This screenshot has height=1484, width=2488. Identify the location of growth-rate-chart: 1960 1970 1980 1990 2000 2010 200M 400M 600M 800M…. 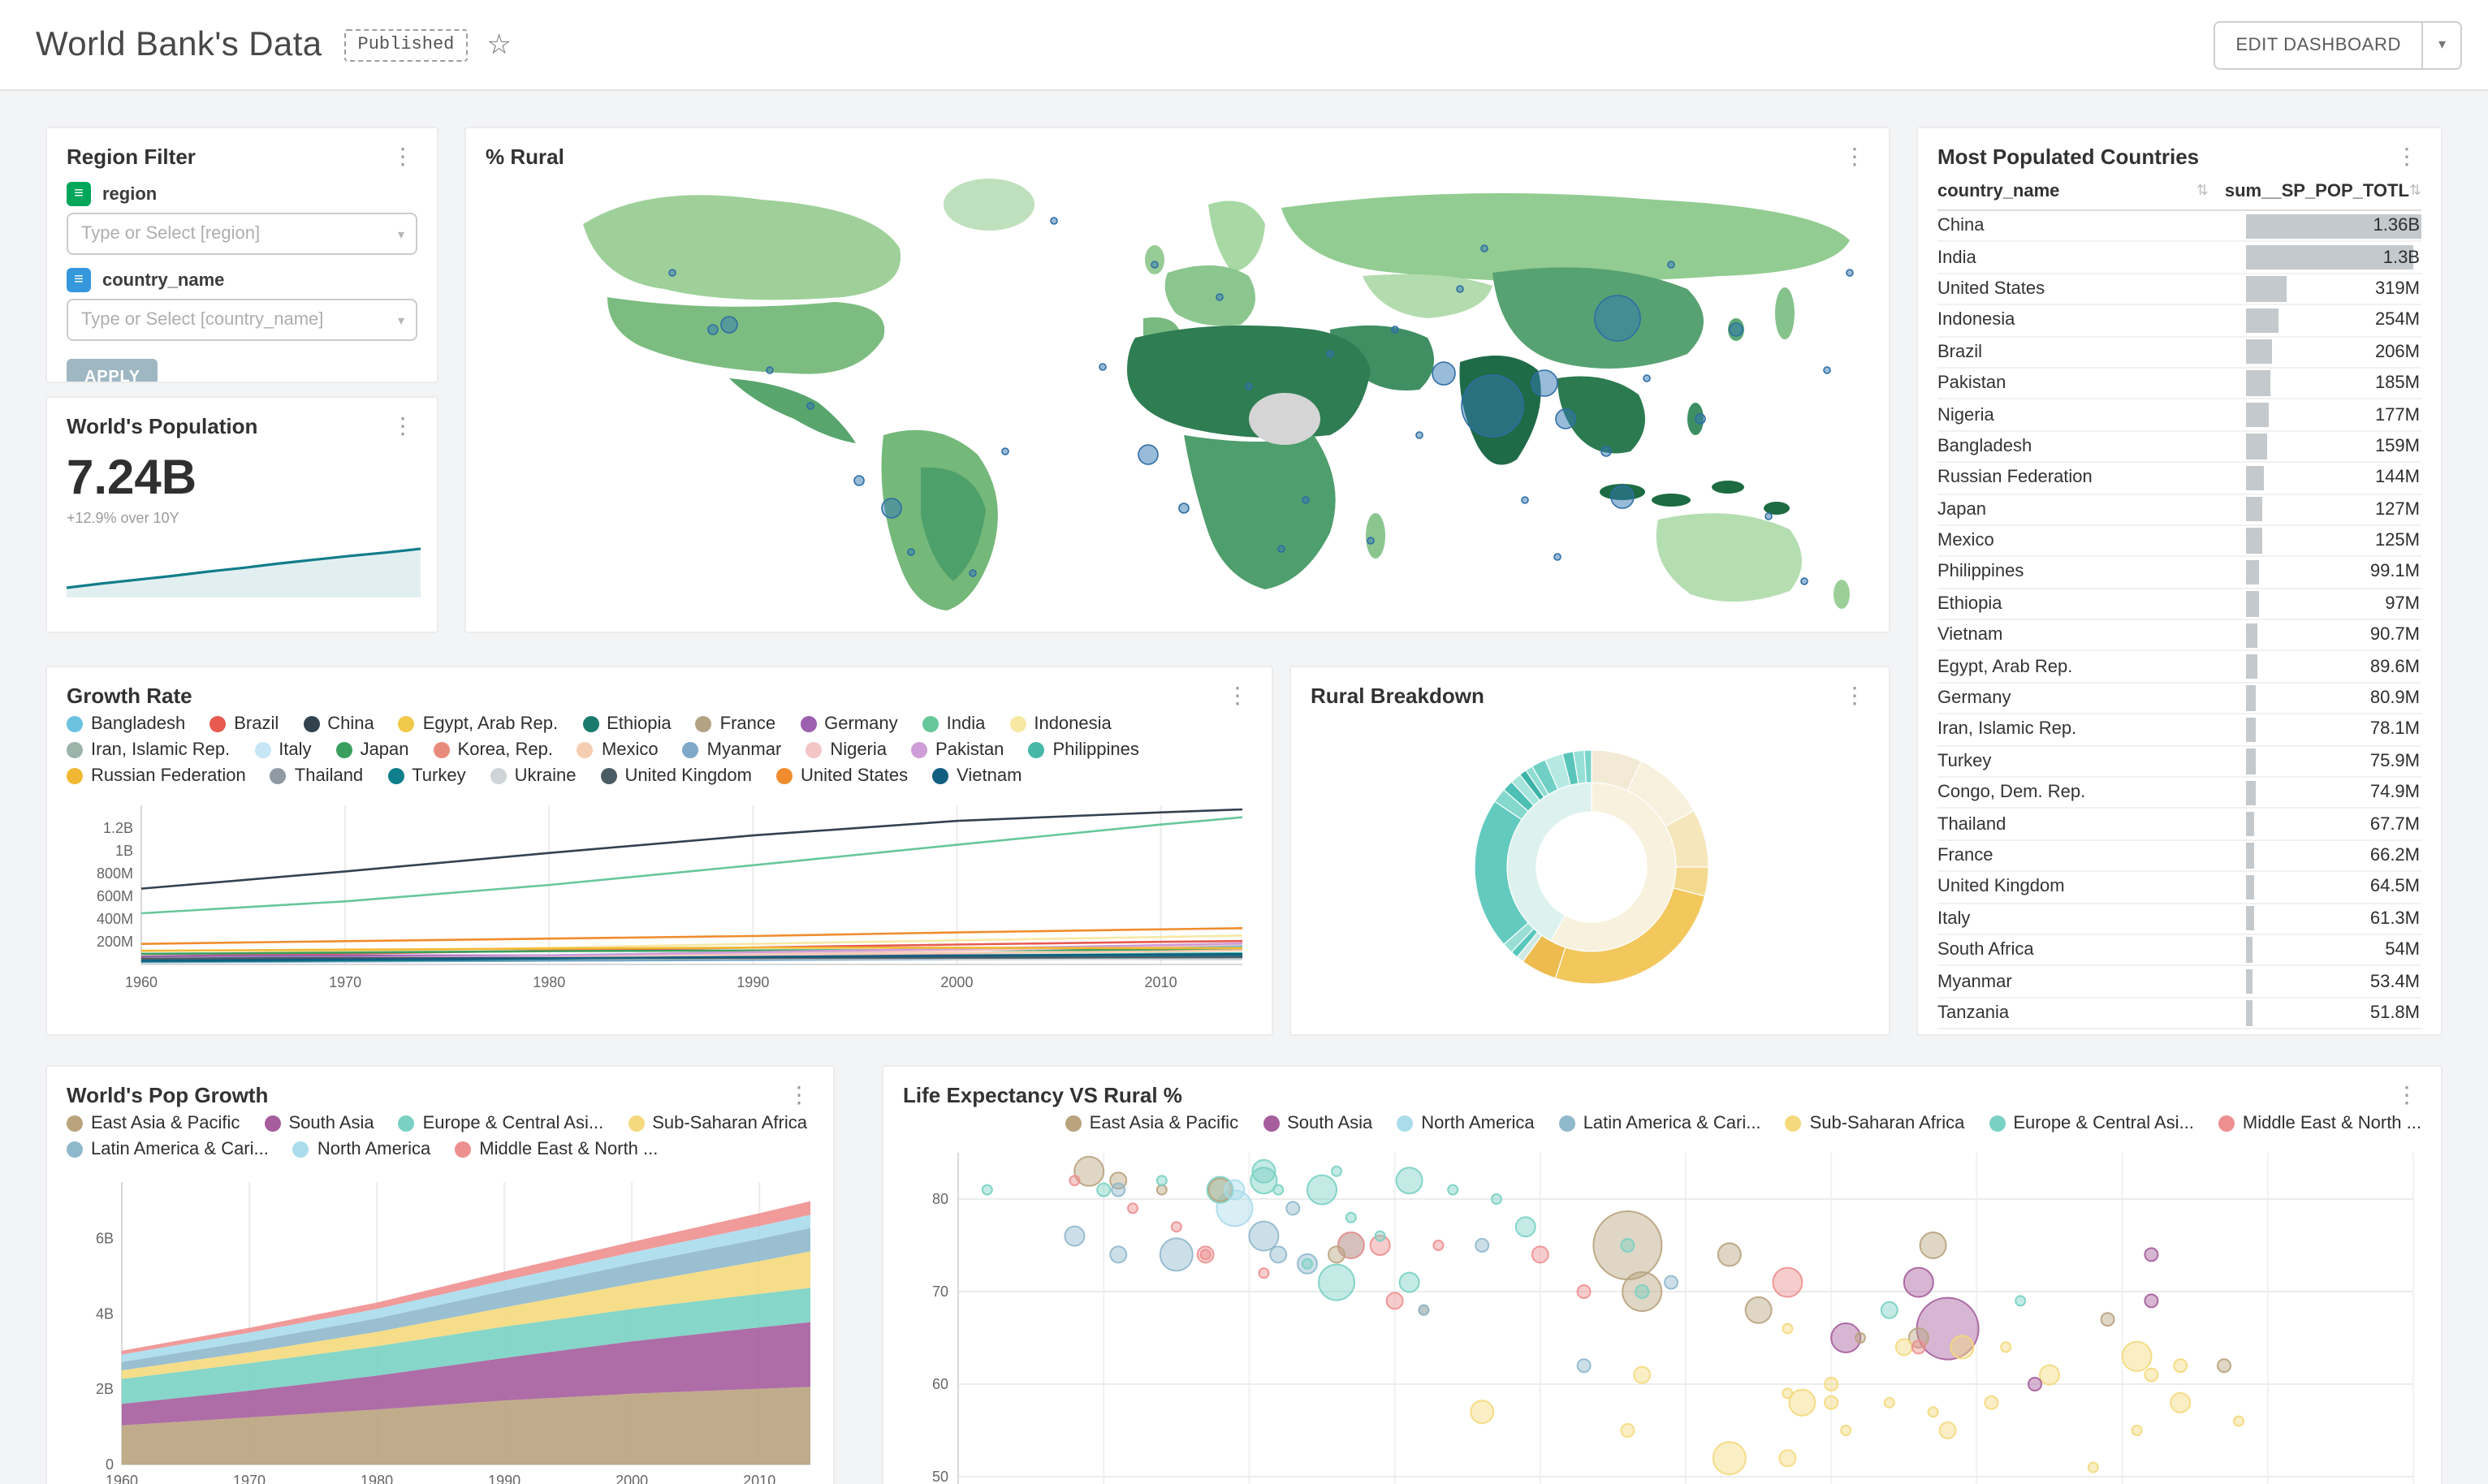
(661, 895).